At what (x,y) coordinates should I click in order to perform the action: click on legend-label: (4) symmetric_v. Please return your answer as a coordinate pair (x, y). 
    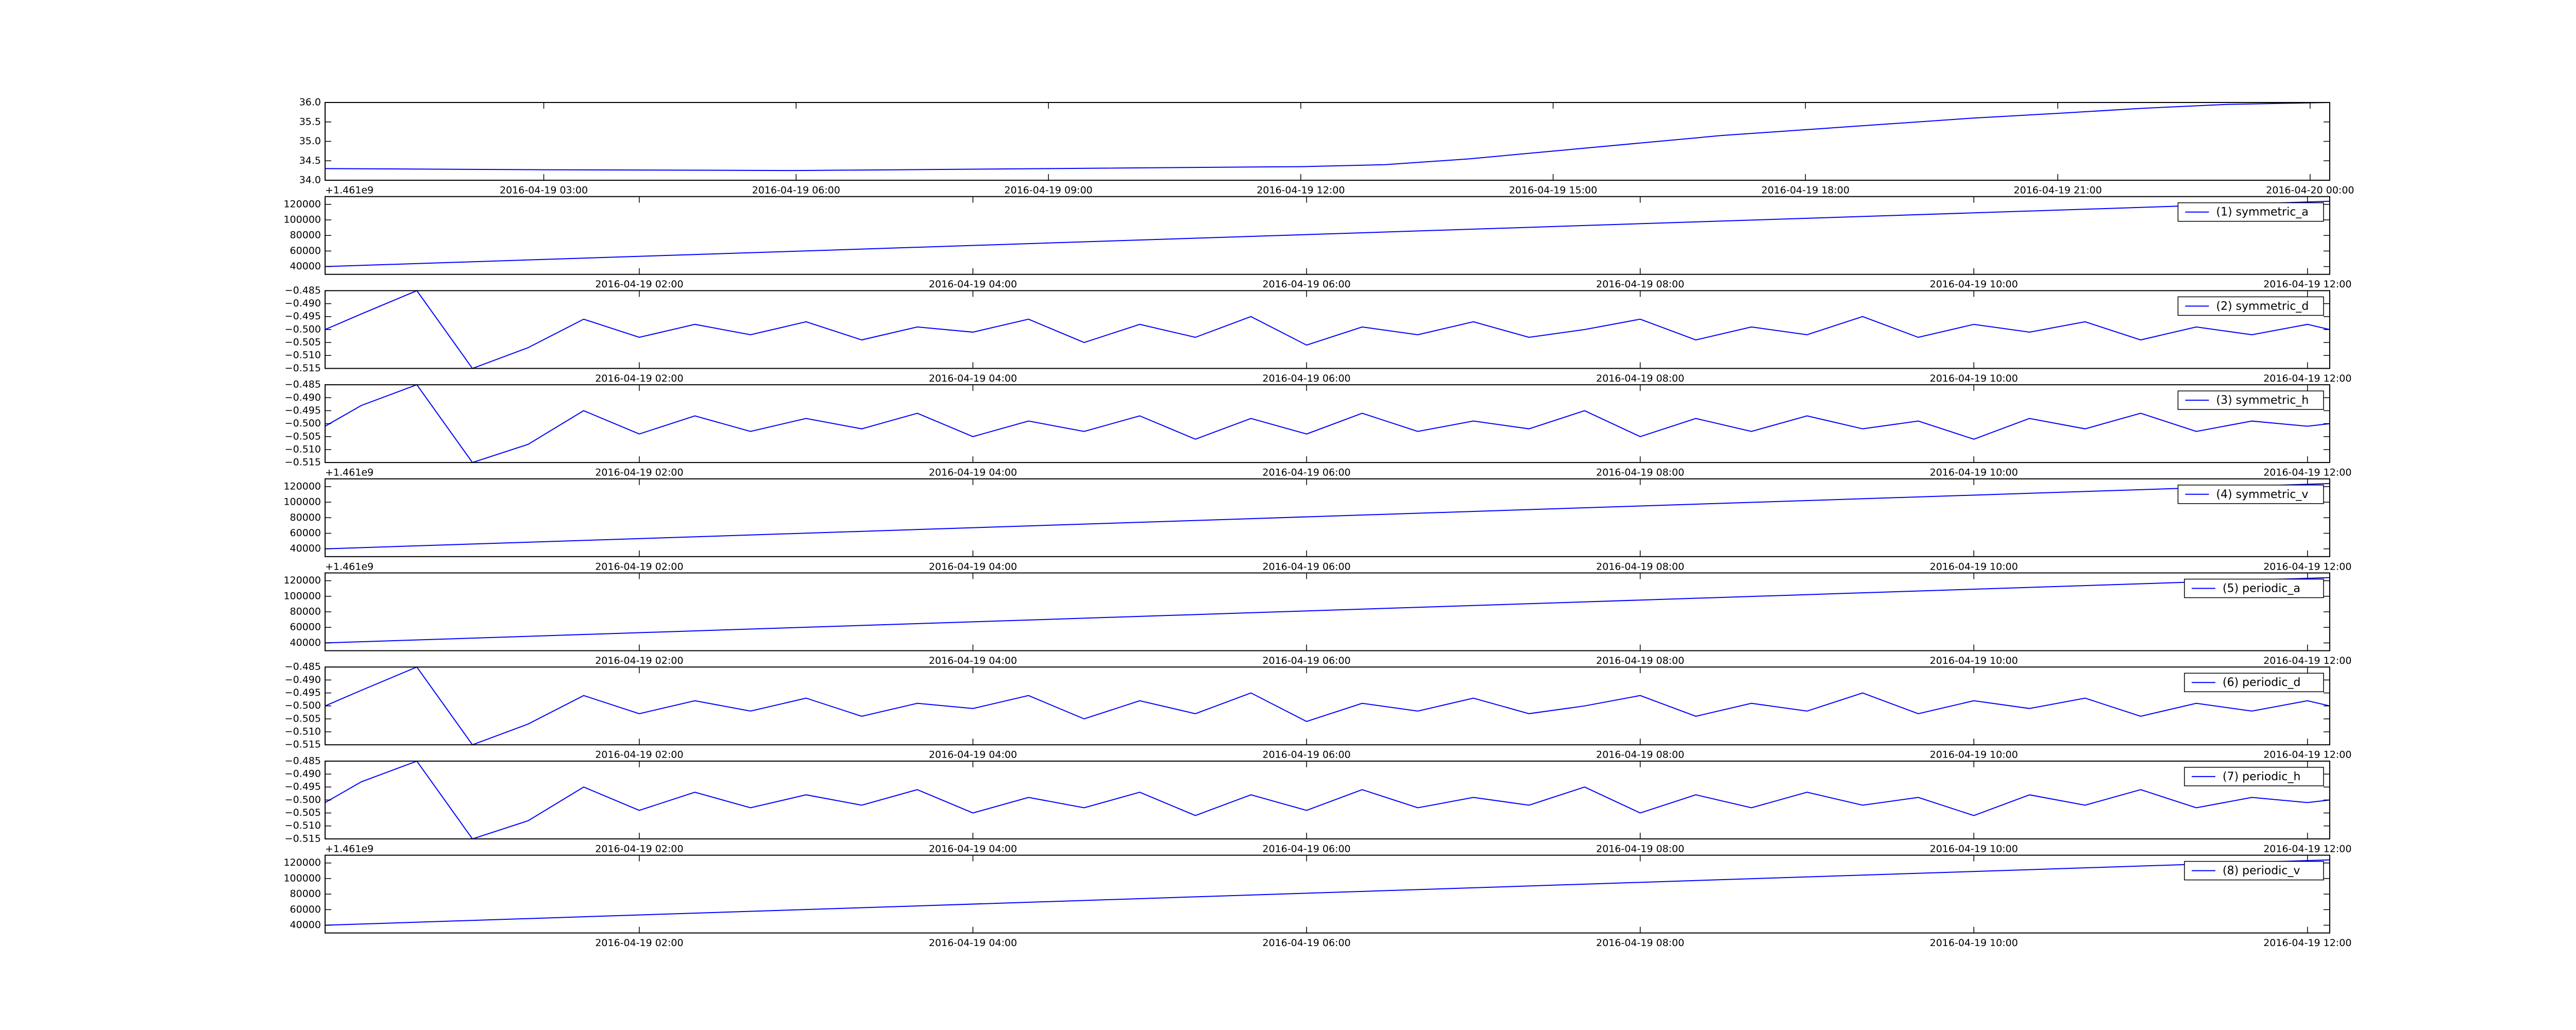
    Looking at the image, I should click on (2262, 494).